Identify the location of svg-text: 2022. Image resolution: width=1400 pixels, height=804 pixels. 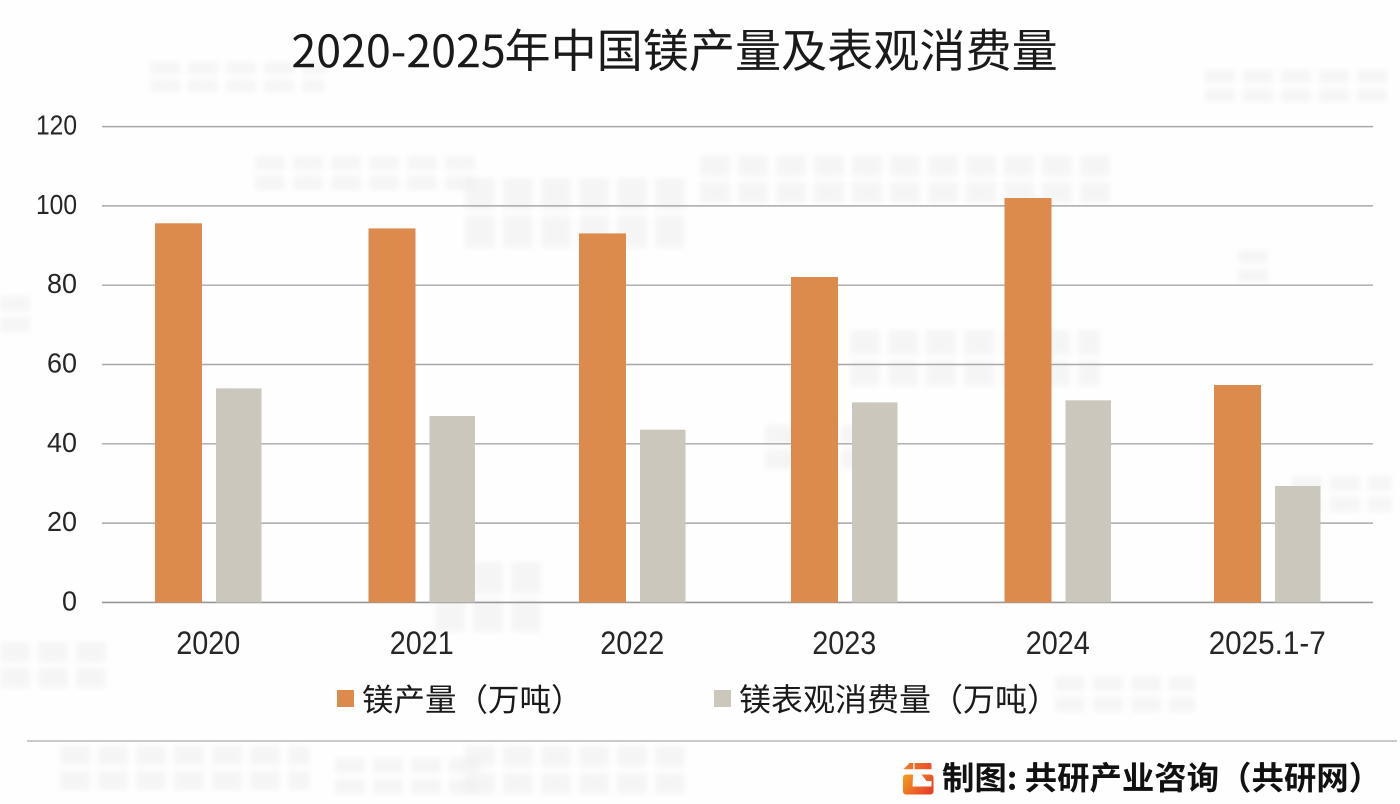
(632, 643).